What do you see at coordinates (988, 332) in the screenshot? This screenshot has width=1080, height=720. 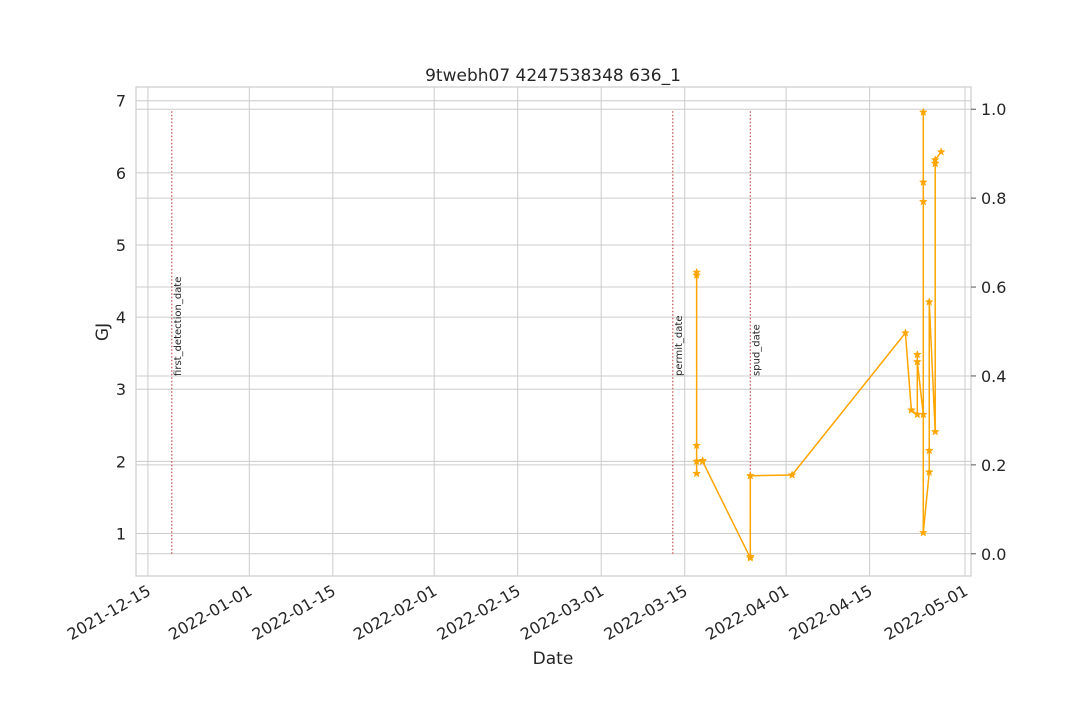 I see `y2-tick-labels: 0.0 0.2 0.4 0.6 0.8 1.0` at bounding box center [988, 332].